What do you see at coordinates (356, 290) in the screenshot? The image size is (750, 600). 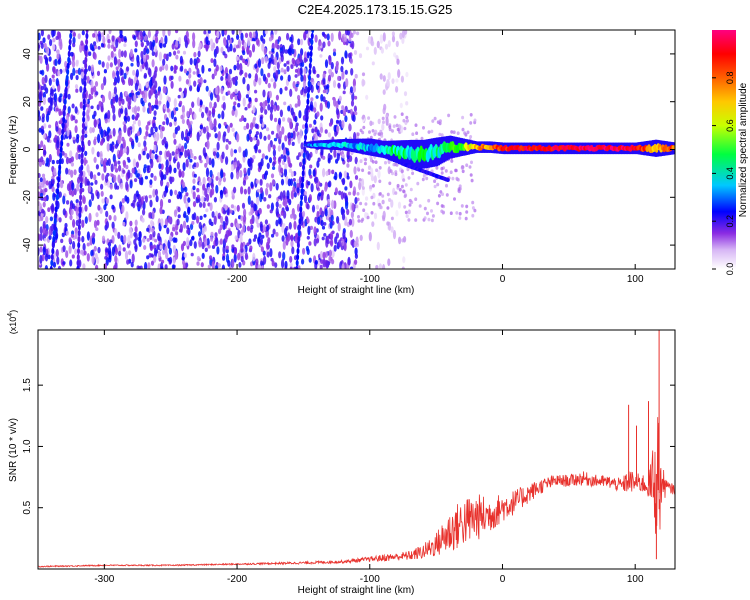 I see `spectrogram-x-label: Height of straight line (km)` at bounding box center [356, 290].